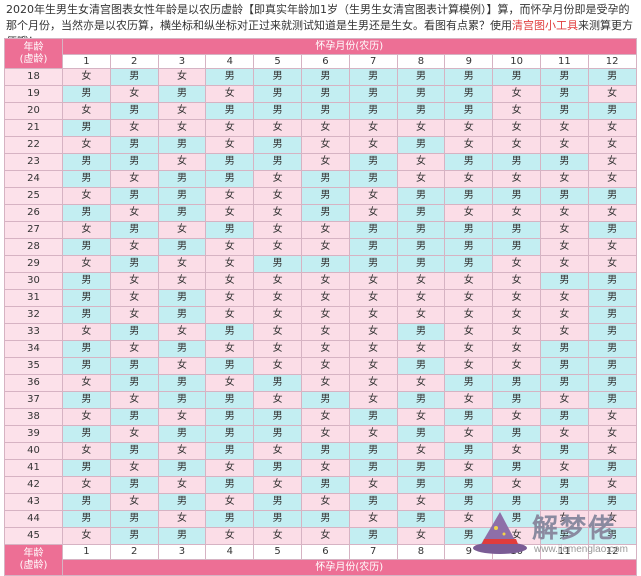  I want to click on footer-month-number: 6, so click(325, 552).